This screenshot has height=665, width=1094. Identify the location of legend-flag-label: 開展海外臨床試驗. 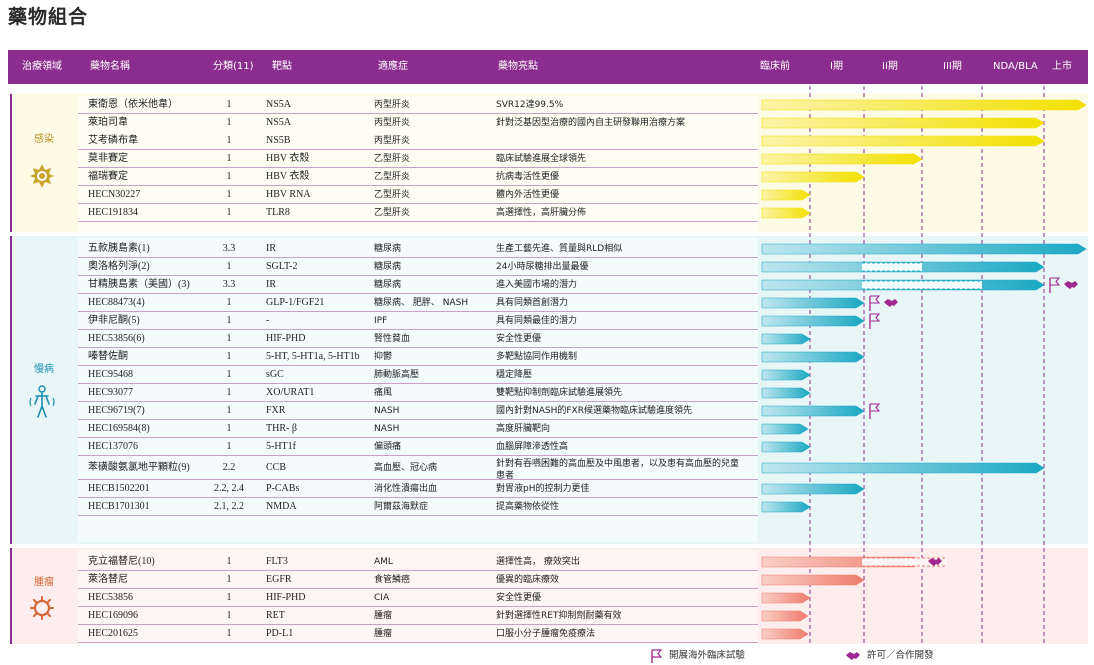
(707, 655).